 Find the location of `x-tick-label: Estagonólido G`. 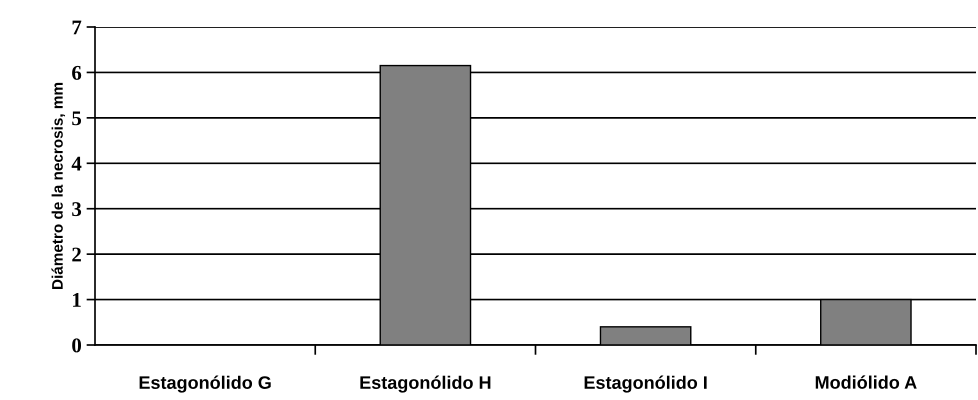

x-tick-label: Estagonólido G is located at coordinates (205, 384).